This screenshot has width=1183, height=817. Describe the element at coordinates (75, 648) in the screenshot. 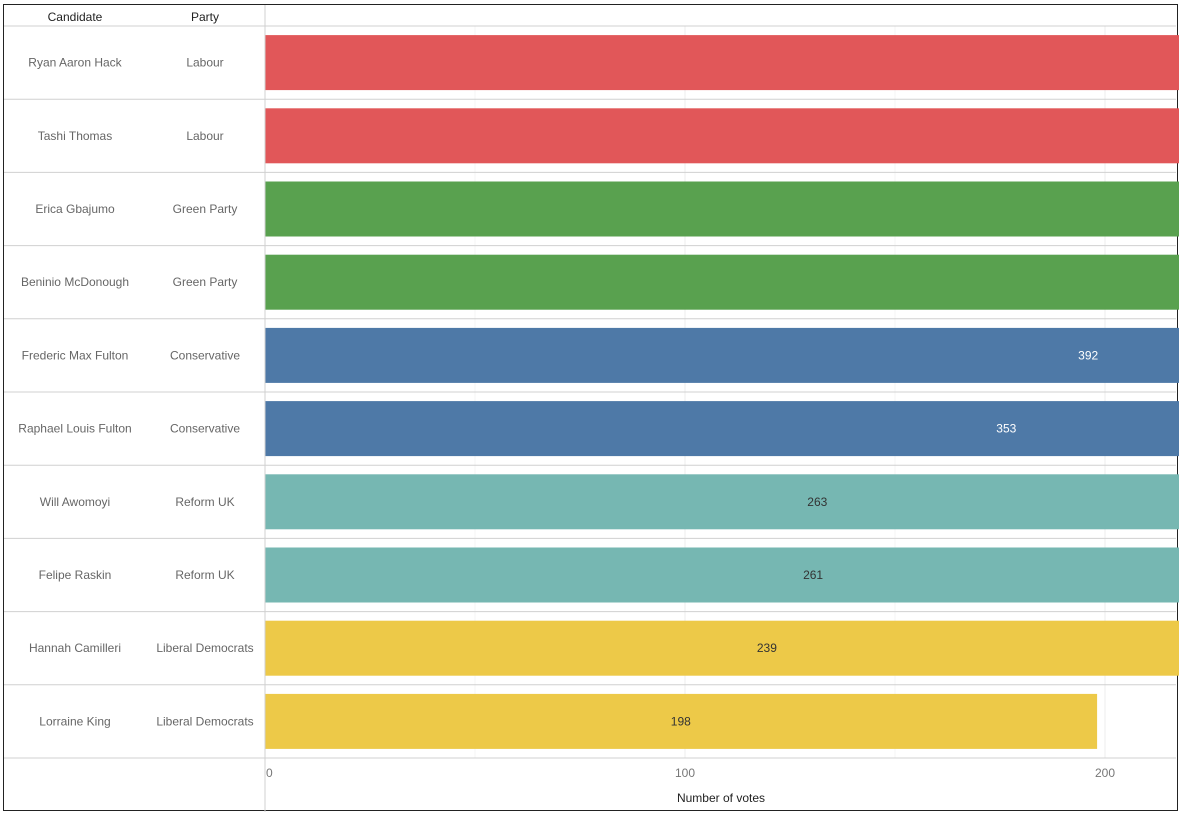

I see `candidate-name: Hannah Camilleri` at that location.